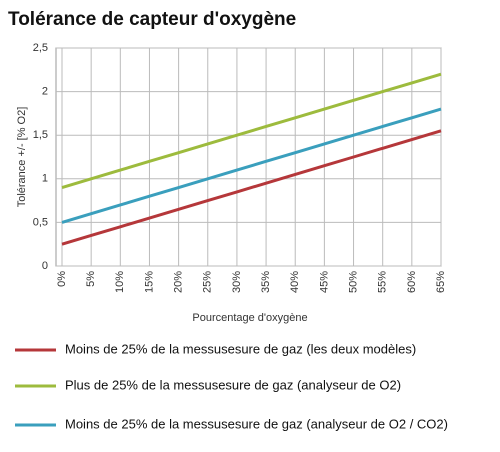  What do you see at coordinates (120, 282) in the screenshot?
I see `x-tick-label: 10%` at bounding box center [120, 282].